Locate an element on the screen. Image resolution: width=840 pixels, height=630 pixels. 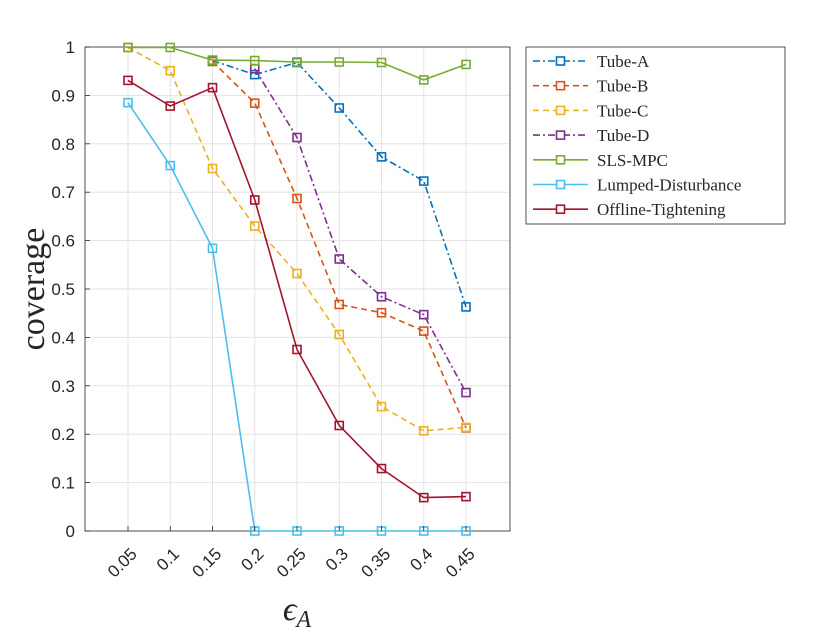
series-sls-mpc is located at coordinates (297, 63).